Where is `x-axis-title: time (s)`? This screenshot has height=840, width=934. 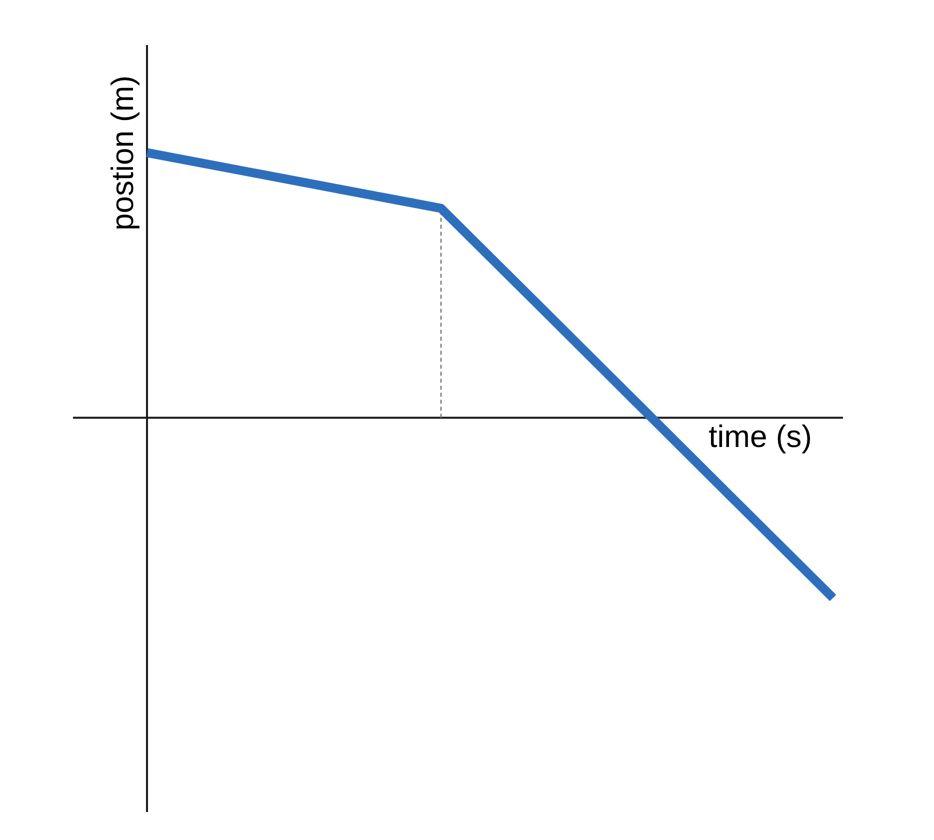
x-axis-title: time (s) is located at coordinates (760, 436).